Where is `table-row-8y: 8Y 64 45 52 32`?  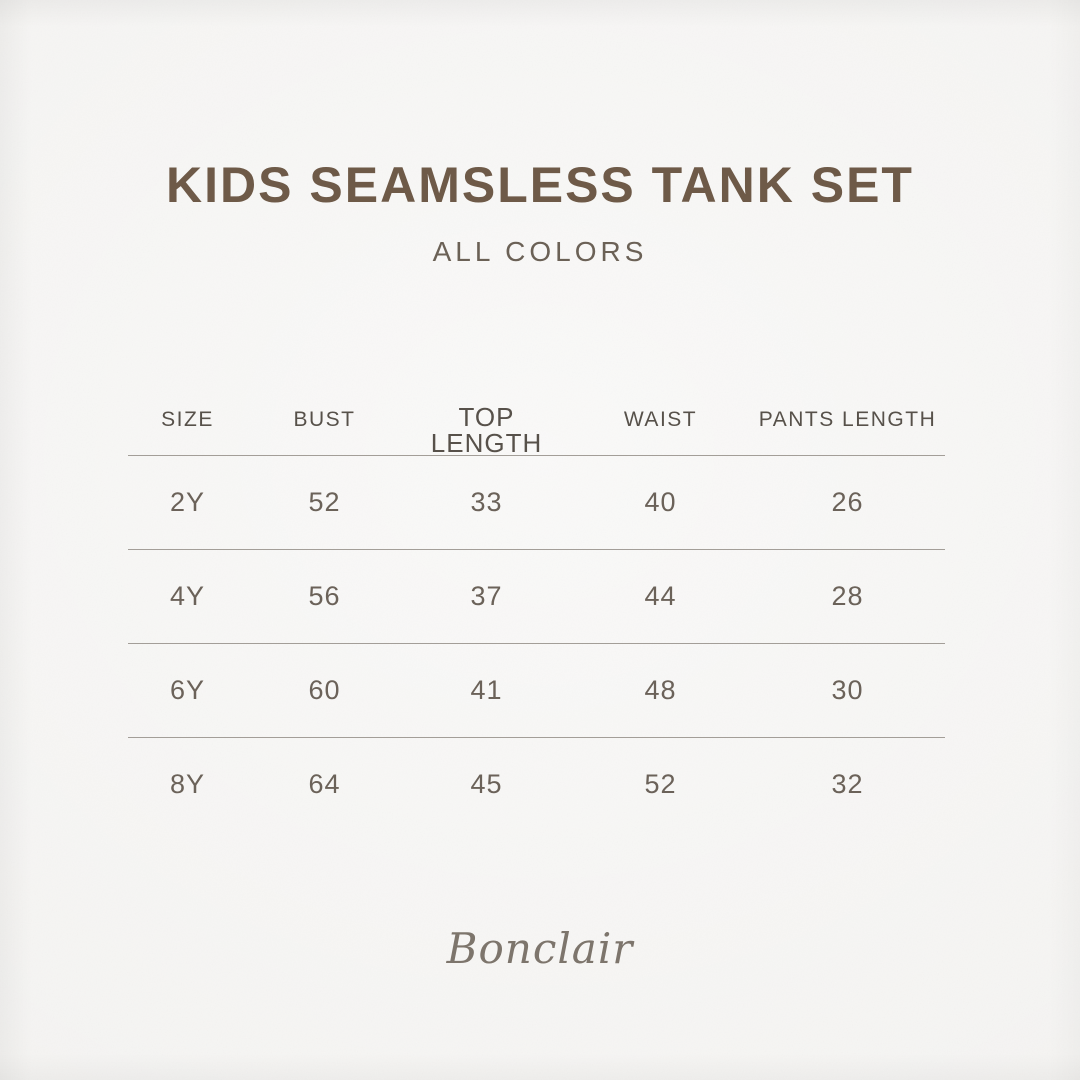
table-row-8y: 8Y 64 45 52 32 is located at coordinates (536, 784).